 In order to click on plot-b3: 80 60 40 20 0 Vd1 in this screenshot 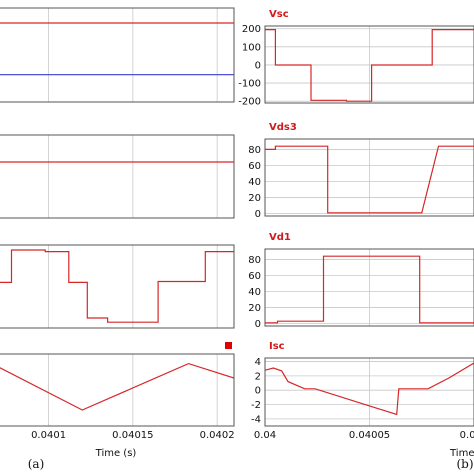, I will do `click(361, 281)`.